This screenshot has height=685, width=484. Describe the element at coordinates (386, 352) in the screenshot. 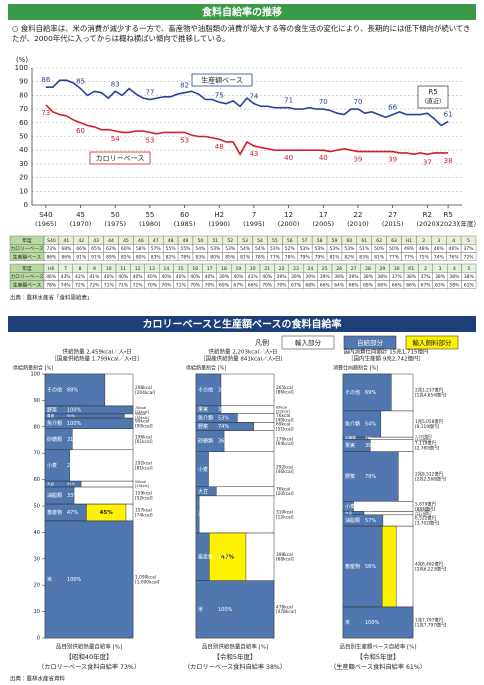

I see `panel-total: 国内消費仕向額計 15兆1,715億円` at that location.